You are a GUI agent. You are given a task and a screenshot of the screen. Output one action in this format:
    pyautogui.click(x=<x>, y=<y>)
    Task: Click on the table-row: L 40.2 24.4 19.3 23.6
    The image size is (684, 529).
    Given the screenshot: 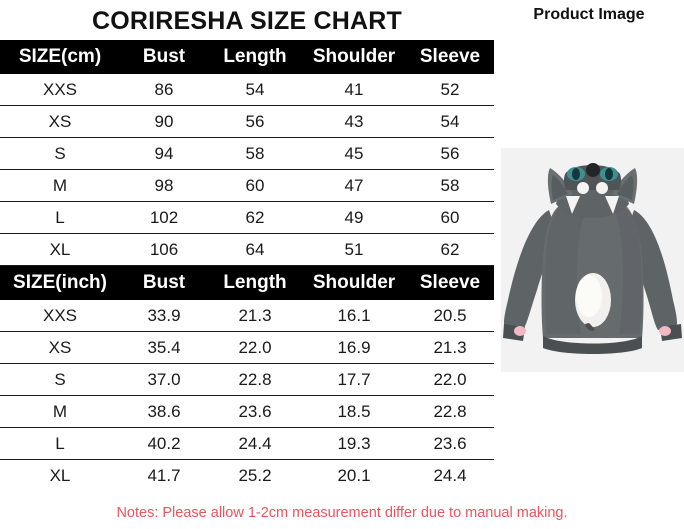 What is the action you would take?
    pyautogui.click(x=247, y=443)
    